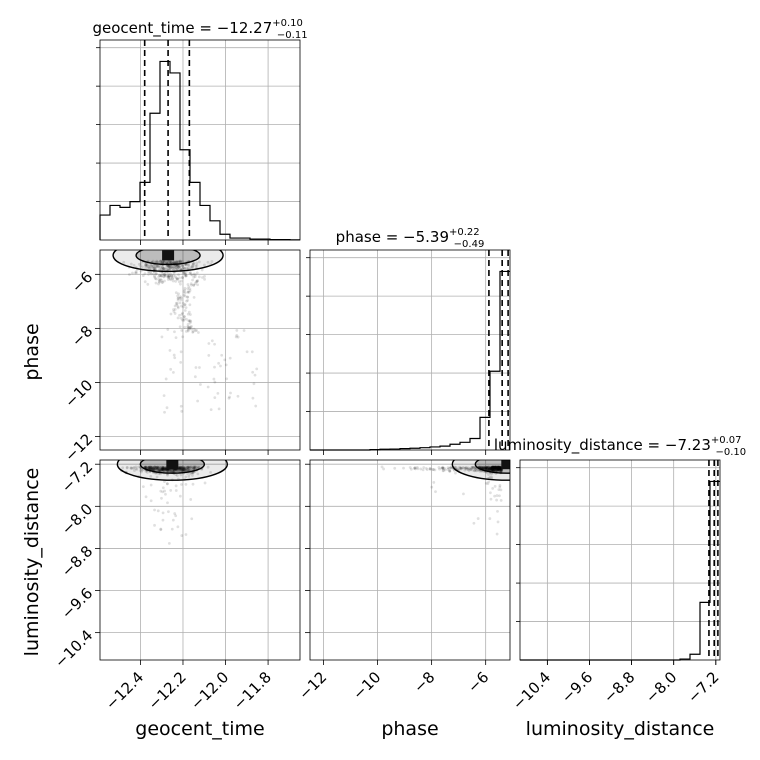 This screenshot has width=760, height=760. I want to click on hist-panel-geocent_time, so click(198, 142).